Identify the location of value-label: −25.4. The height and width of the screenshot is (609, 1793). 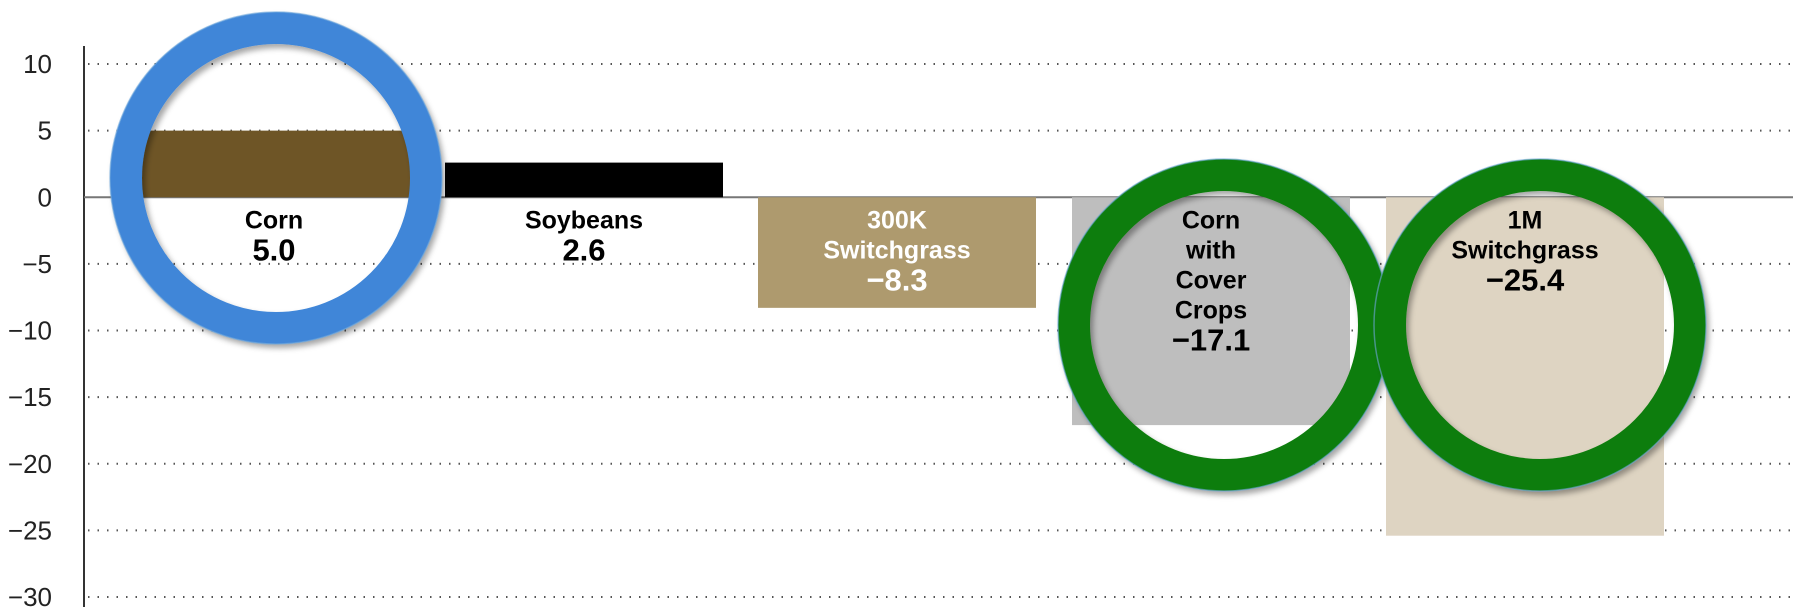
(1525, 279).